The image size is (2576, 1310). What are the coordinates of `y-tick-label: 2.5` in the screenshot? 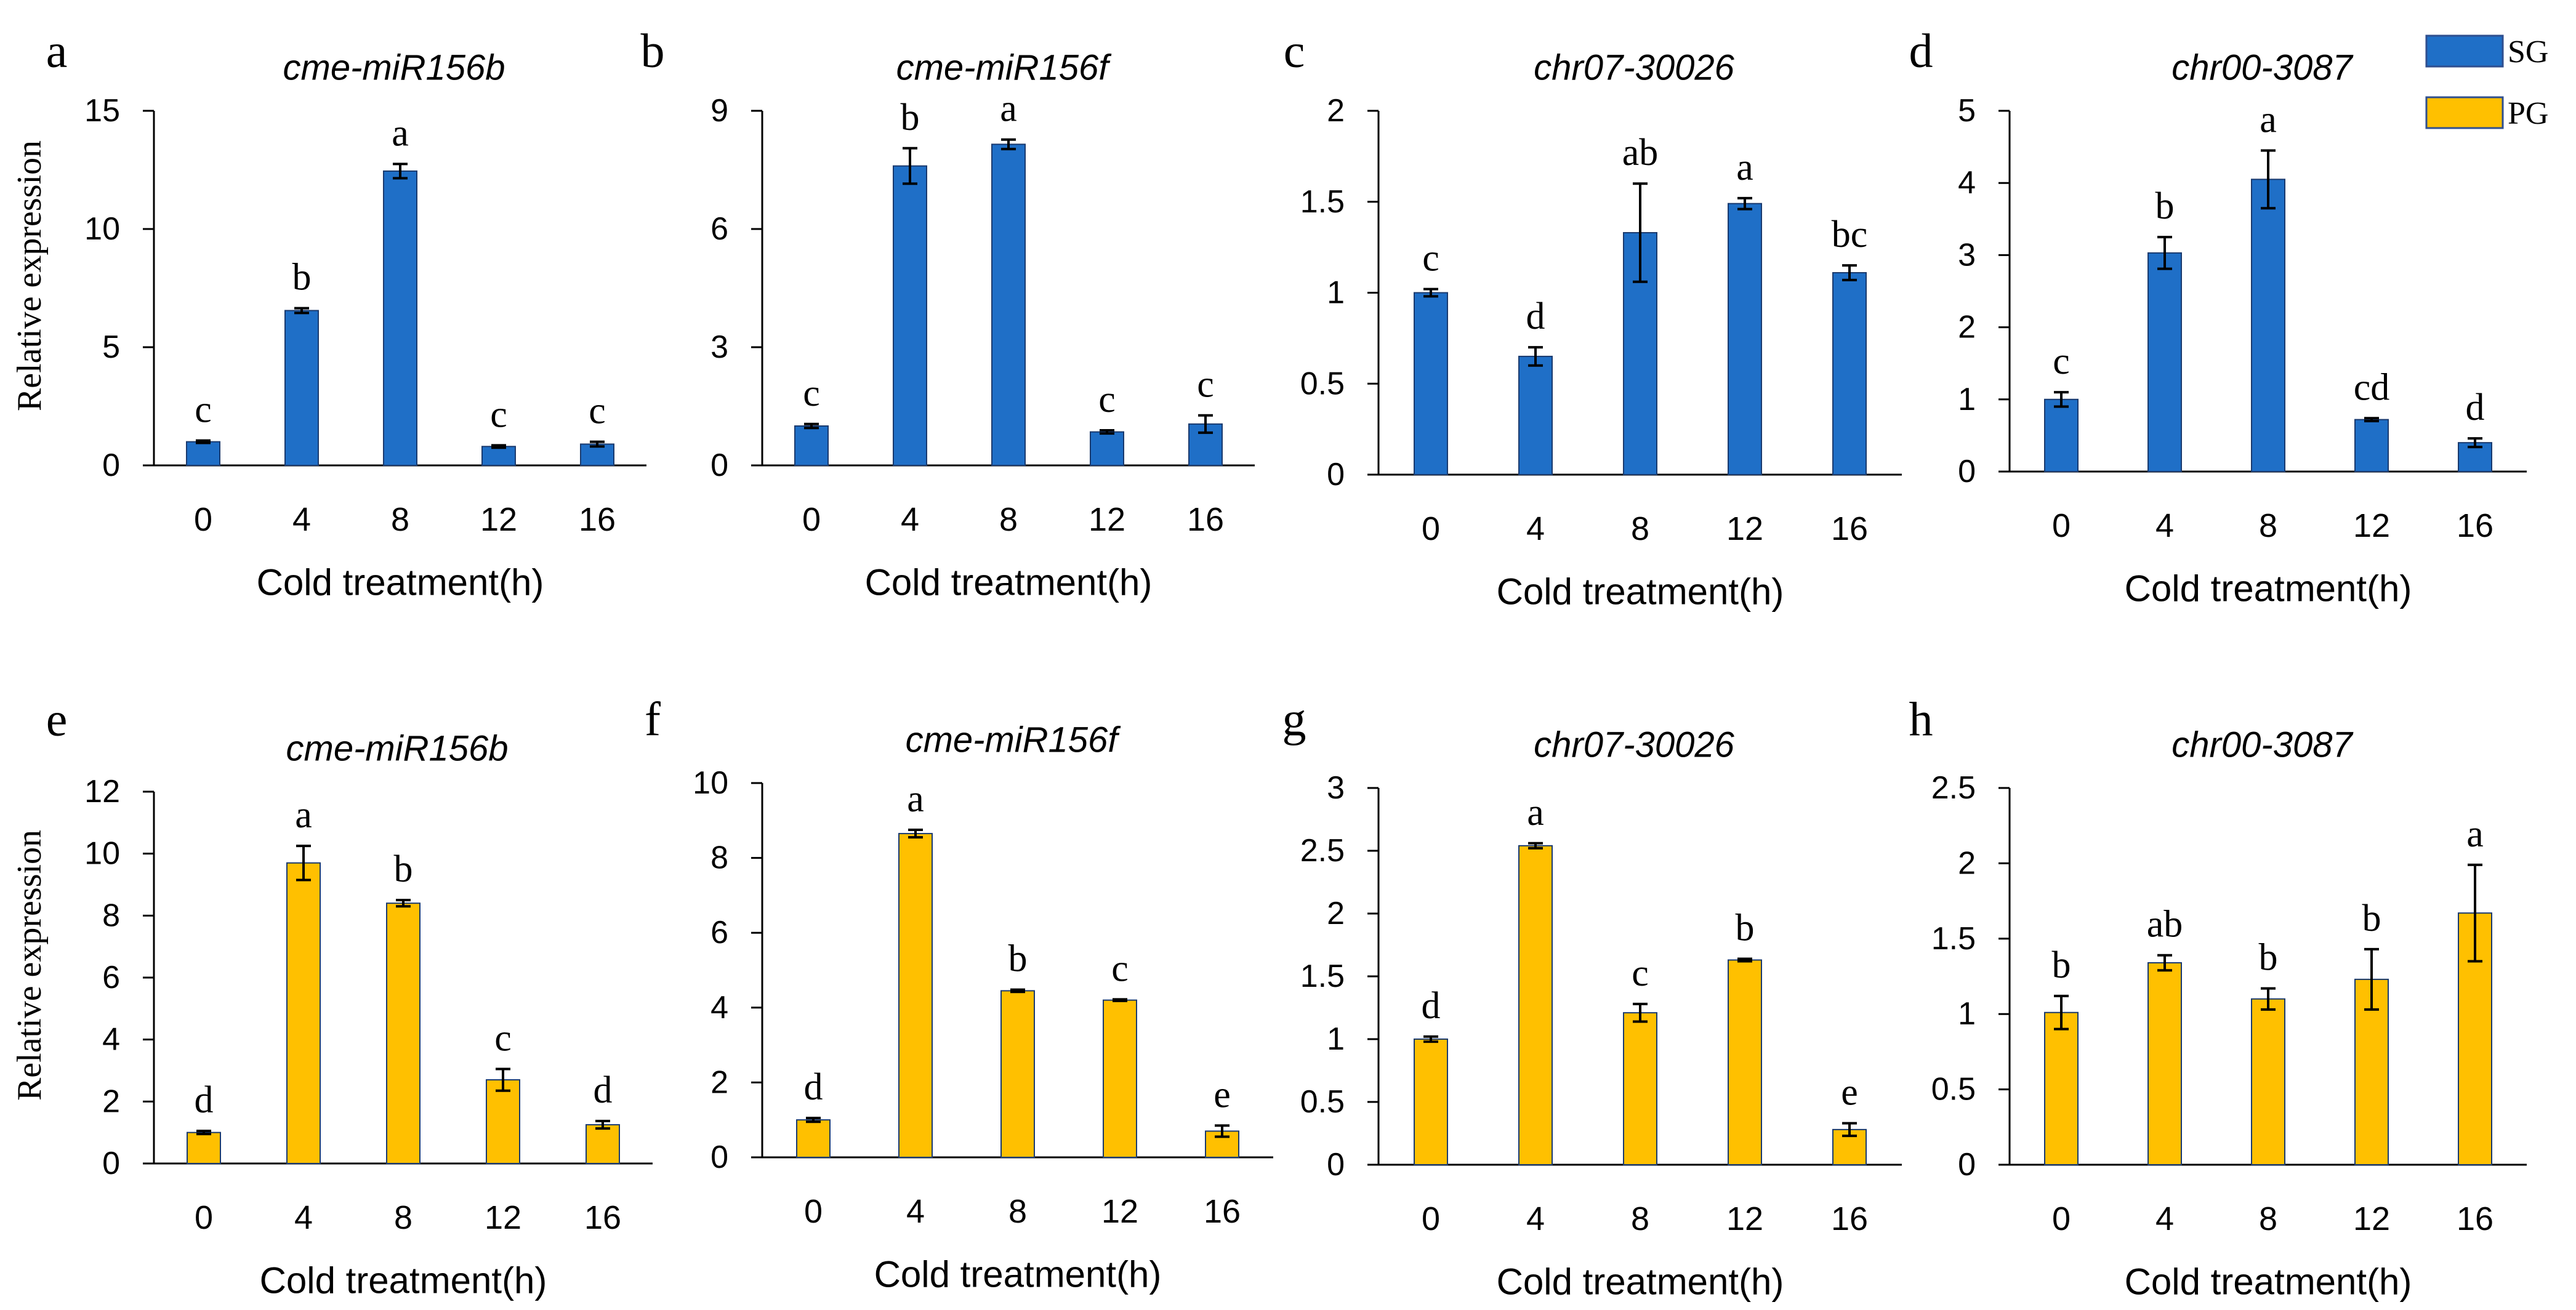 It's located at (1322, 851).